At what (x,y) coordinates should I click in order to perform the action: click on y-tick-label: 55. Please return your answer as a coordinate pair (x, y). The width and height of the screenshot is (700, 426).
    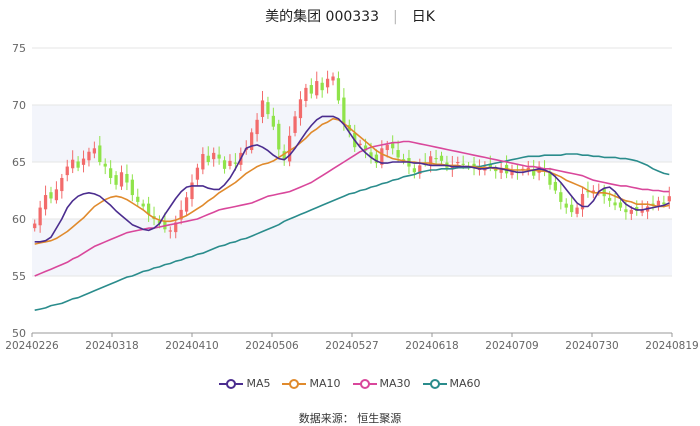
    Looking at the image, I should click on (19, 276).